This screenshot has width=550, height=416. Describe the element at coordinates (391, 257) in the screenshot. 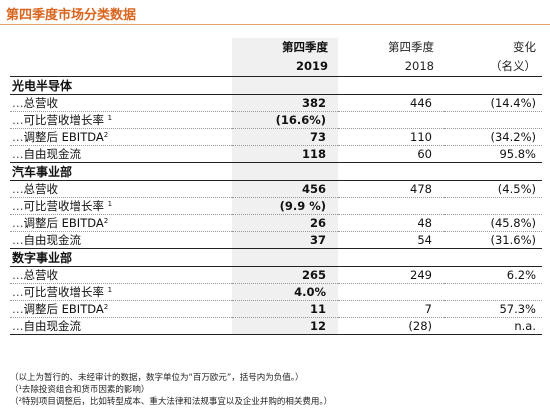

I see `section-cell-2018` at that location.